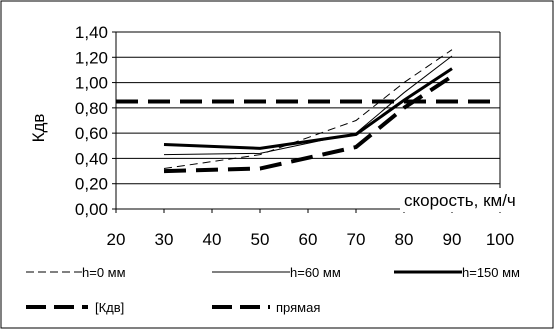  Describe the element at coordinates (308, 239) in the screenshot. I see `x-tick-label: 60` at that location.